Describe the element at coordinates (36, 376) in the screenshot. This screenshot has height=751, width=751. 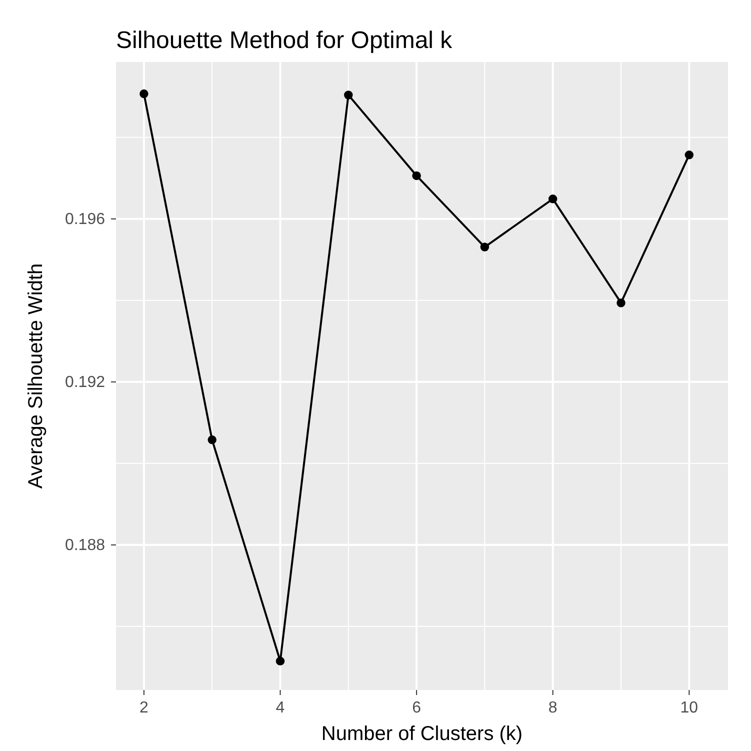
I see `y-axis-title: Average Silhouette Width` at that location.